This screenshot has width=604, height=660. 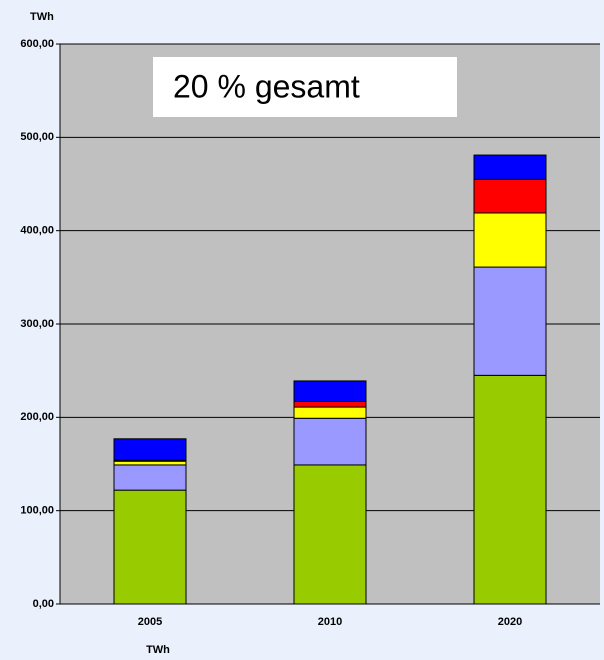 What do you see at coordinates (37, 231) in the screenshot?
I see `y-tick-label: 400,00` at bounding box center [37, 231].